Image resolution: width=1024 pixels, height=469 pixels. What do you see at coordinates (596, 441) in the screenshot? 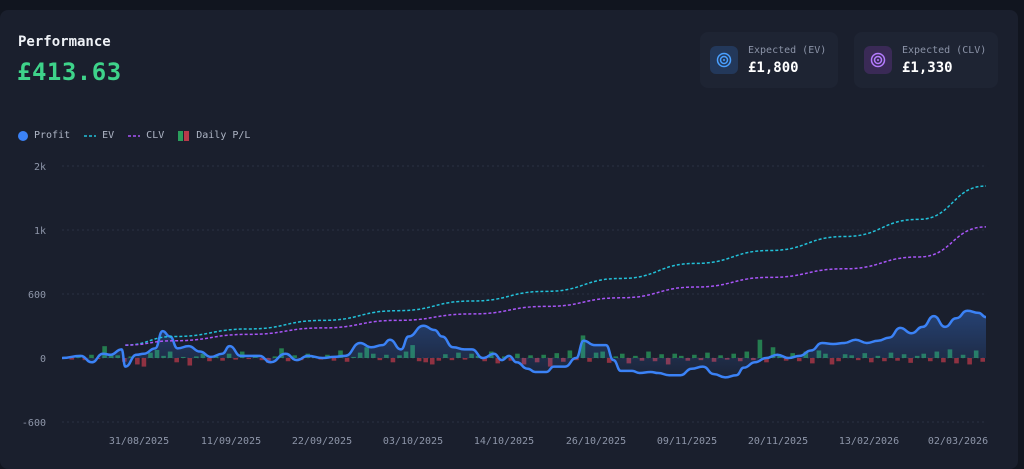
I see `x-tick-label: 26/10/2025` at bounding box center [596, 441].